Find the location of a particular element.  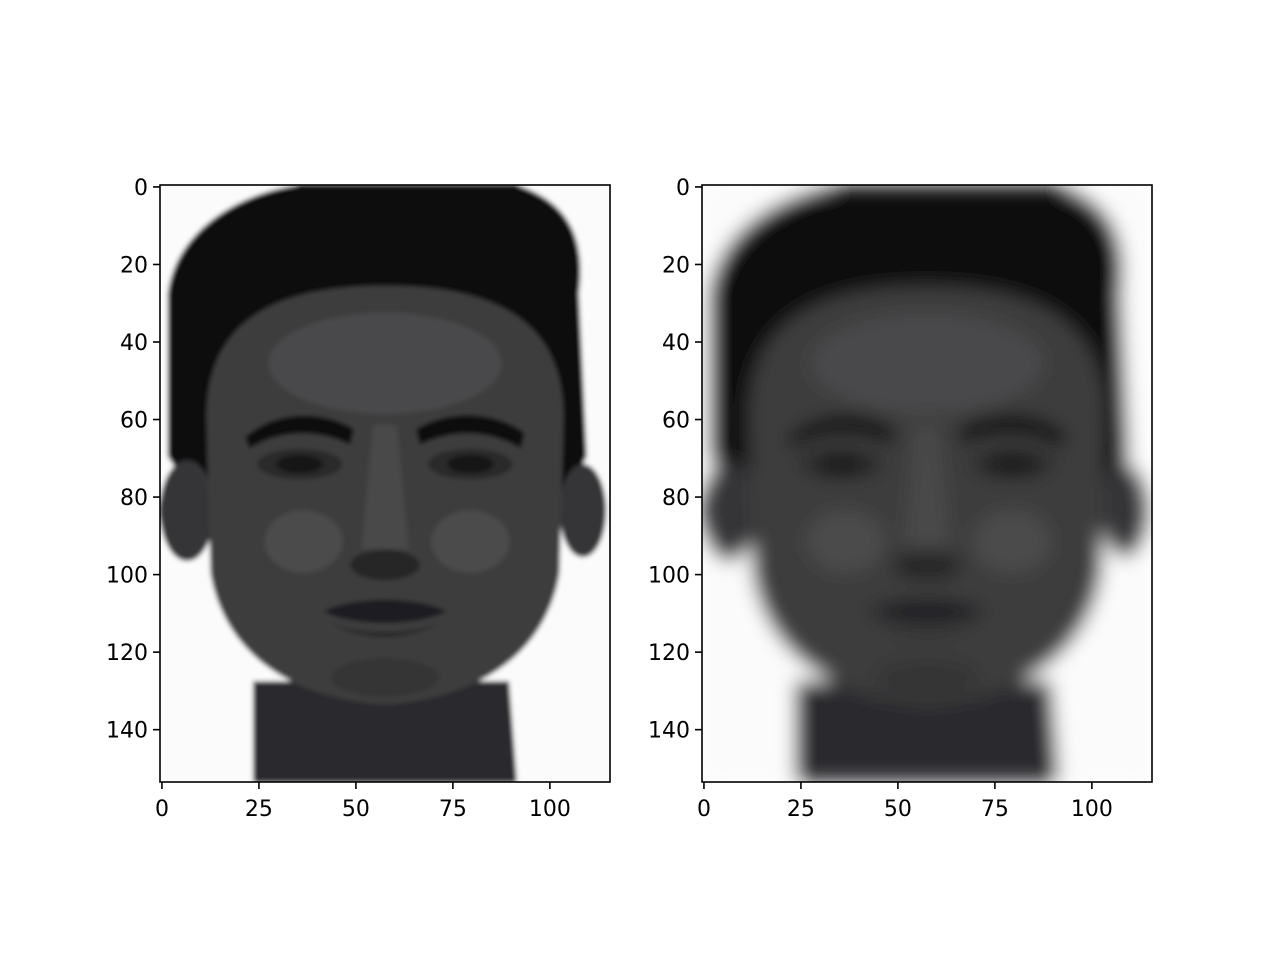

y-ticks-original: 0 20 40 60 80 100 120 140 is located at coordinates (133, 460).